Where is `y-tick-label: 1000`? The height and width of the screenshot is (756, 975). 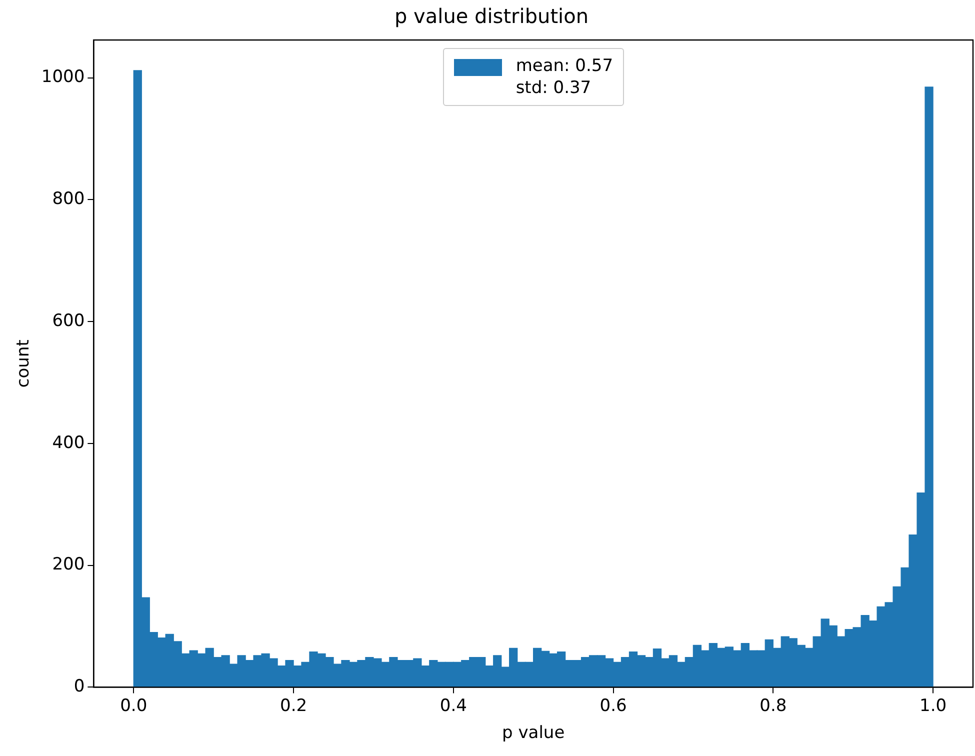
y-tick-label: 1000 is located at coordinates (63, 77).